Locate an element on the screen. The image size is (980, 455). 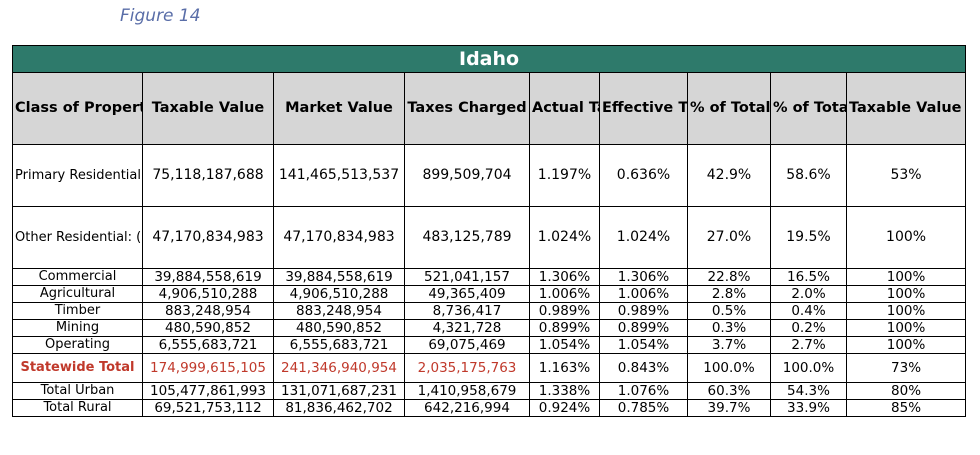
table-cell: 2.0% is located at coordinates (808, 294).